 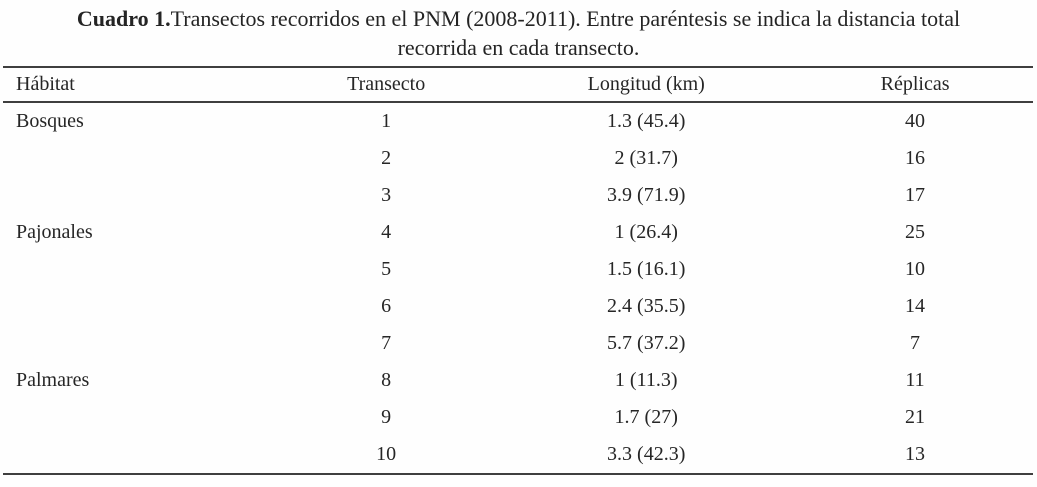 What do you see at coordinates (646, 343) in the screenshot?
I see `cell-longitud: 5.7 (37.2)` at bounding box center [646, 343].